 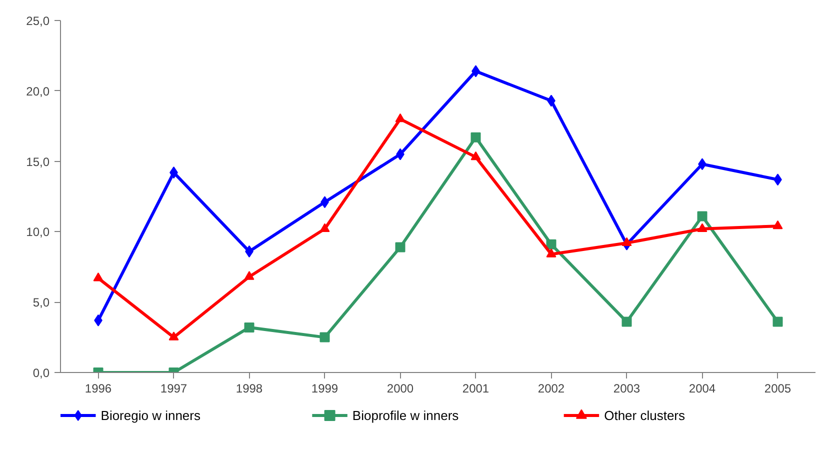 I want to click on y-tick-label: 10,0, so click(x=38, y=232).